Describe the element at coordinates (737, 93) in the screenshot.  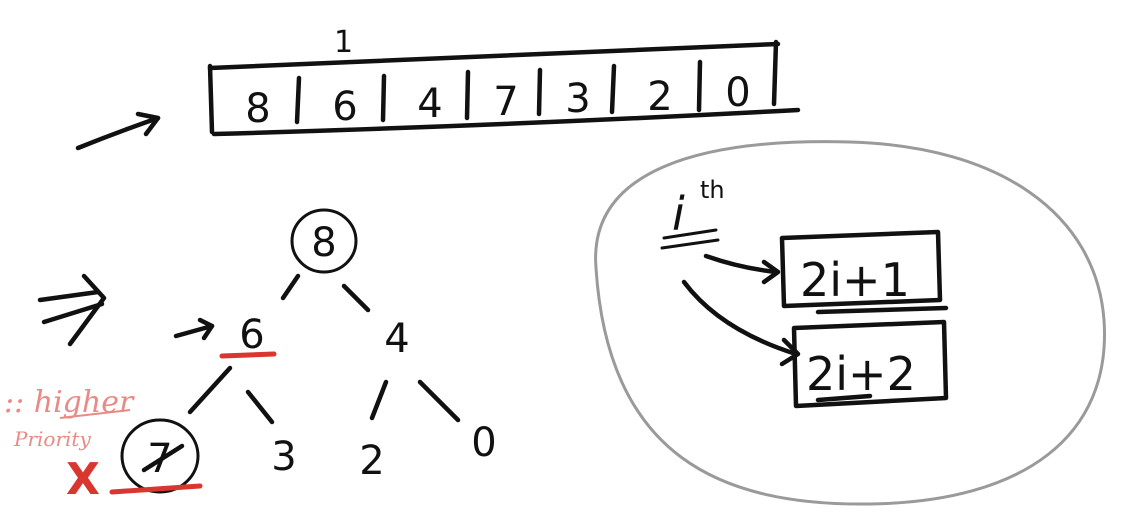
I see `array-cell-6: 0` at that location.